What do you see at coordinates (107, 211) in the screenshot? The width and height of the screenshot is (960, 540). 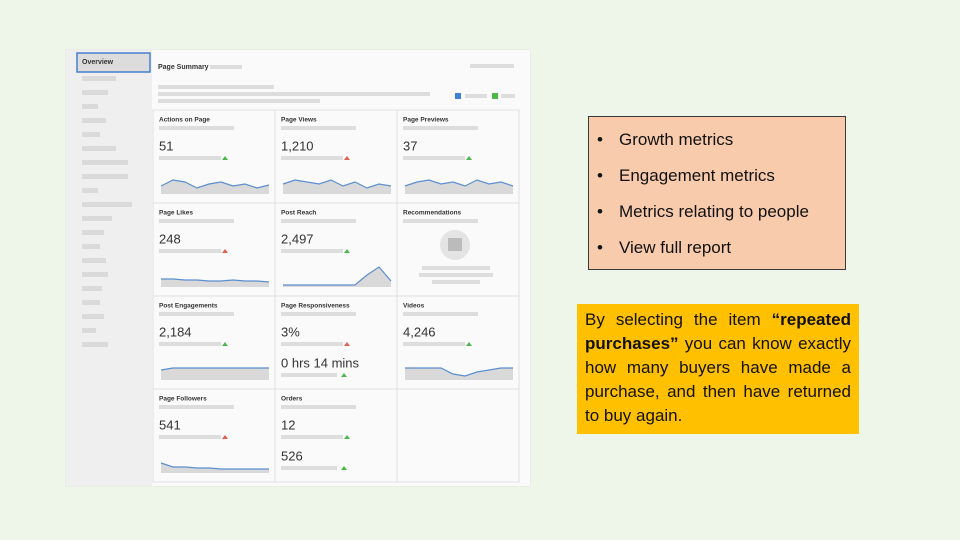 I see `sidebar-items` at bounding box center [107, 211].